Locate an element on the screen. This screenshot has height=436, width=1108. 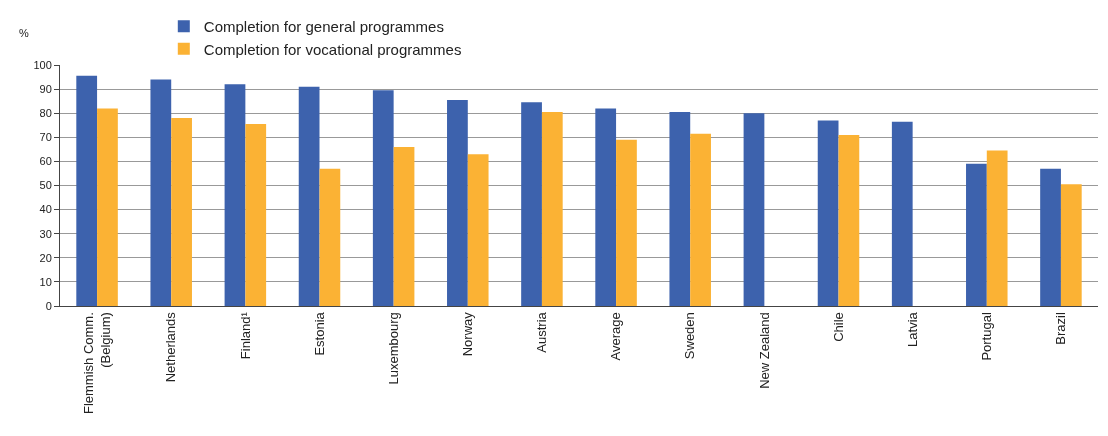
y-tick-label: 100 is located at coordinates (42, 64).